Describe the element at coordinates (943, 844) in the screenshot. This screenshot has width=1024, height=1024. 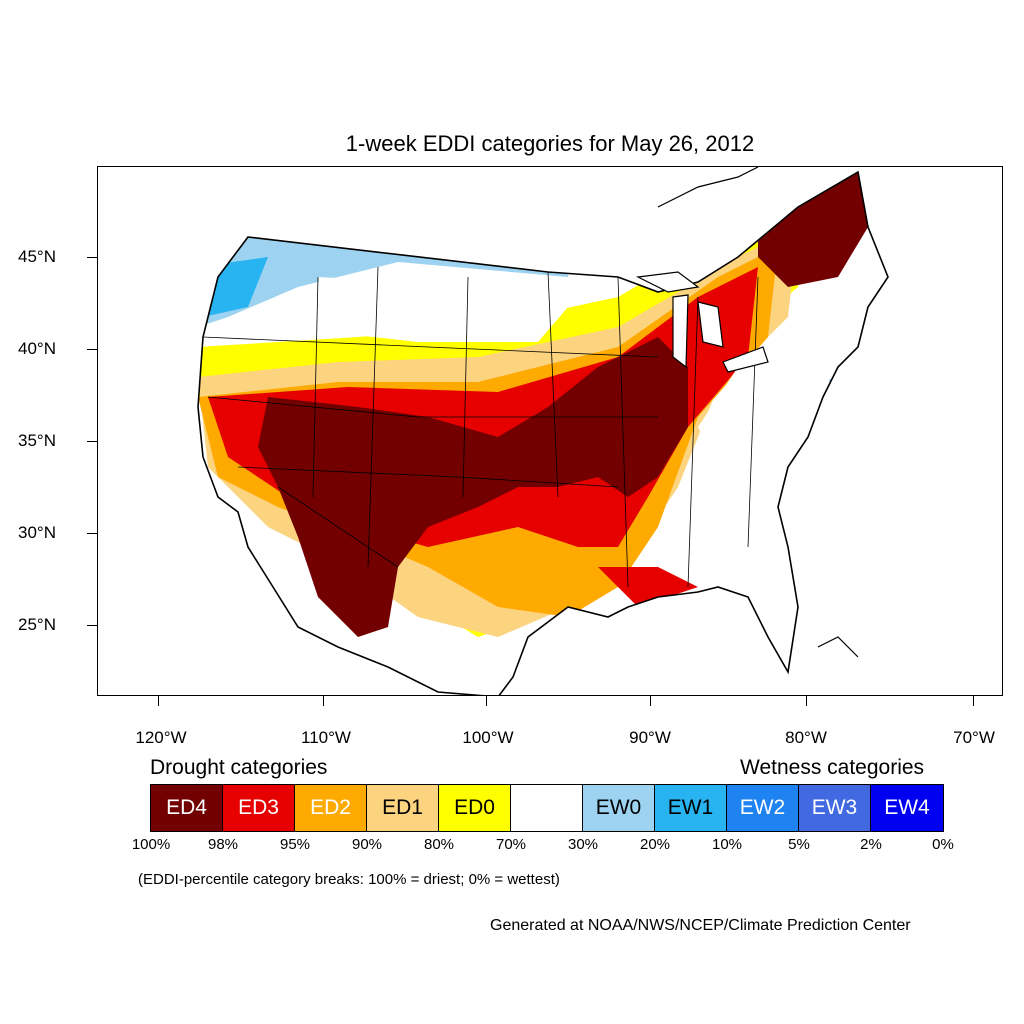
I see `legend-break-label: 0%` at that location.